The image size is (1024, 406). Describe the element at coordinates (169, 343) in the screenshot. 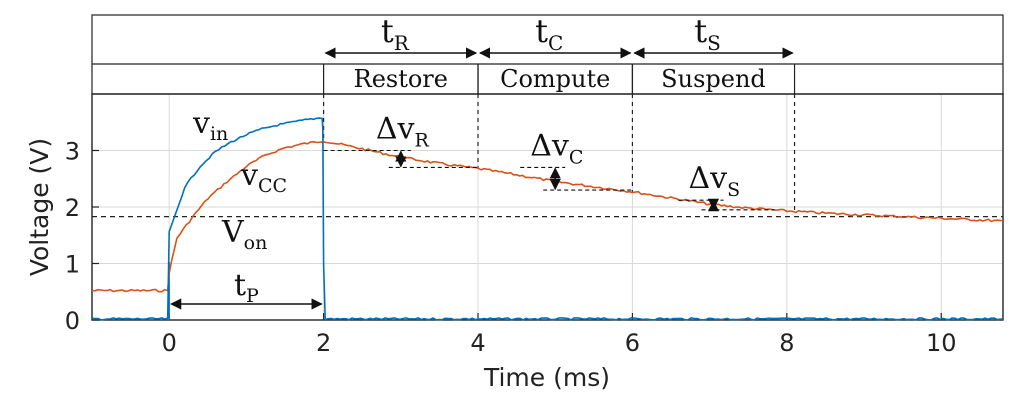

I see `x-tick-label: 0` at that location.